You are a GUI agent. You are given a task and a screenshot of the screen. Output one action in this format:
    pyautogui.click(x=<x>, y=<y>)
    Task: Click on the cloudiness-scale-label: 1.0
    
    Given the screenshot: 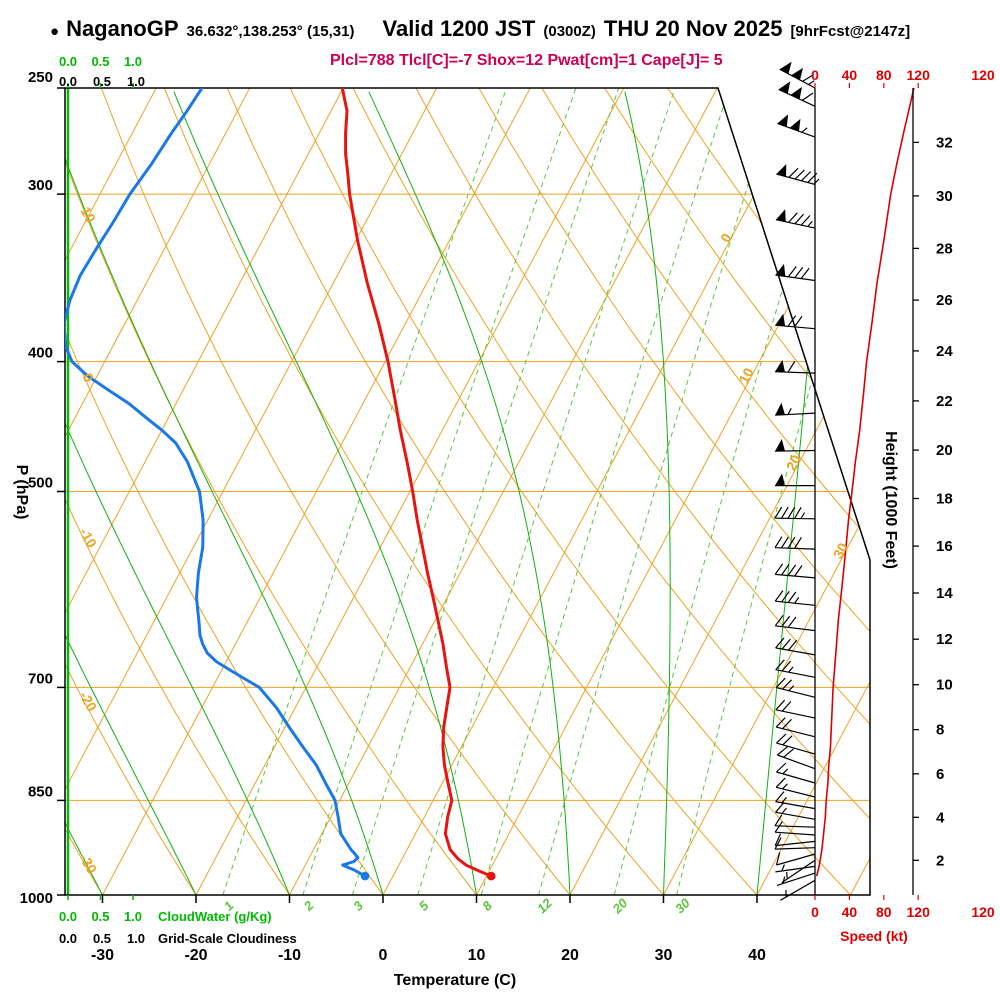 What is the action you would take?
    pyautogui.click(x=136, y=81)
    